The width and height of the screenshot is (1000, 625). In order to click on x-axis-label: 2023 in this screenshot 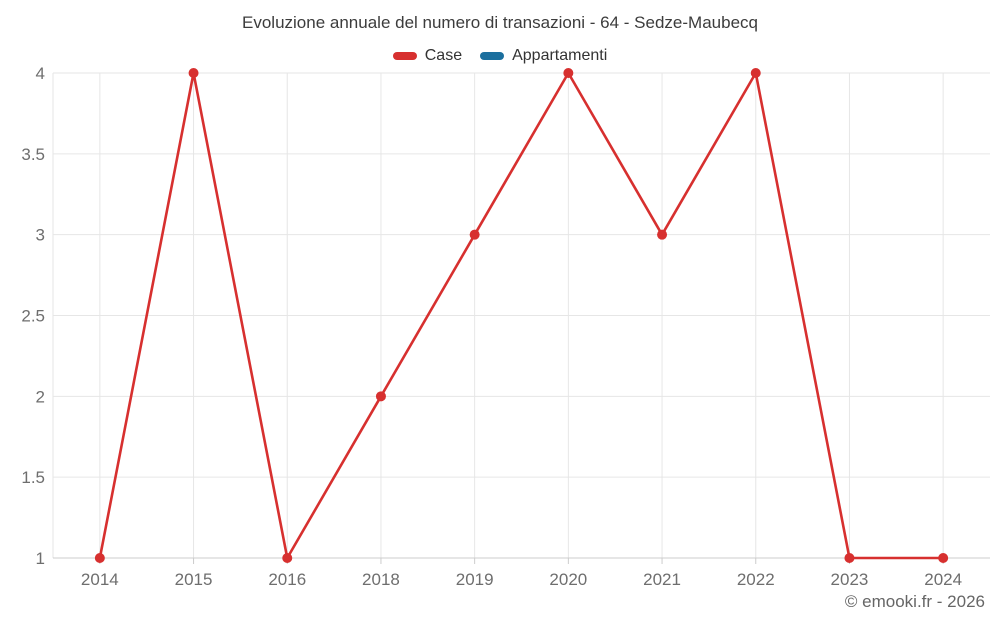, I will do `click(850, 579)`.